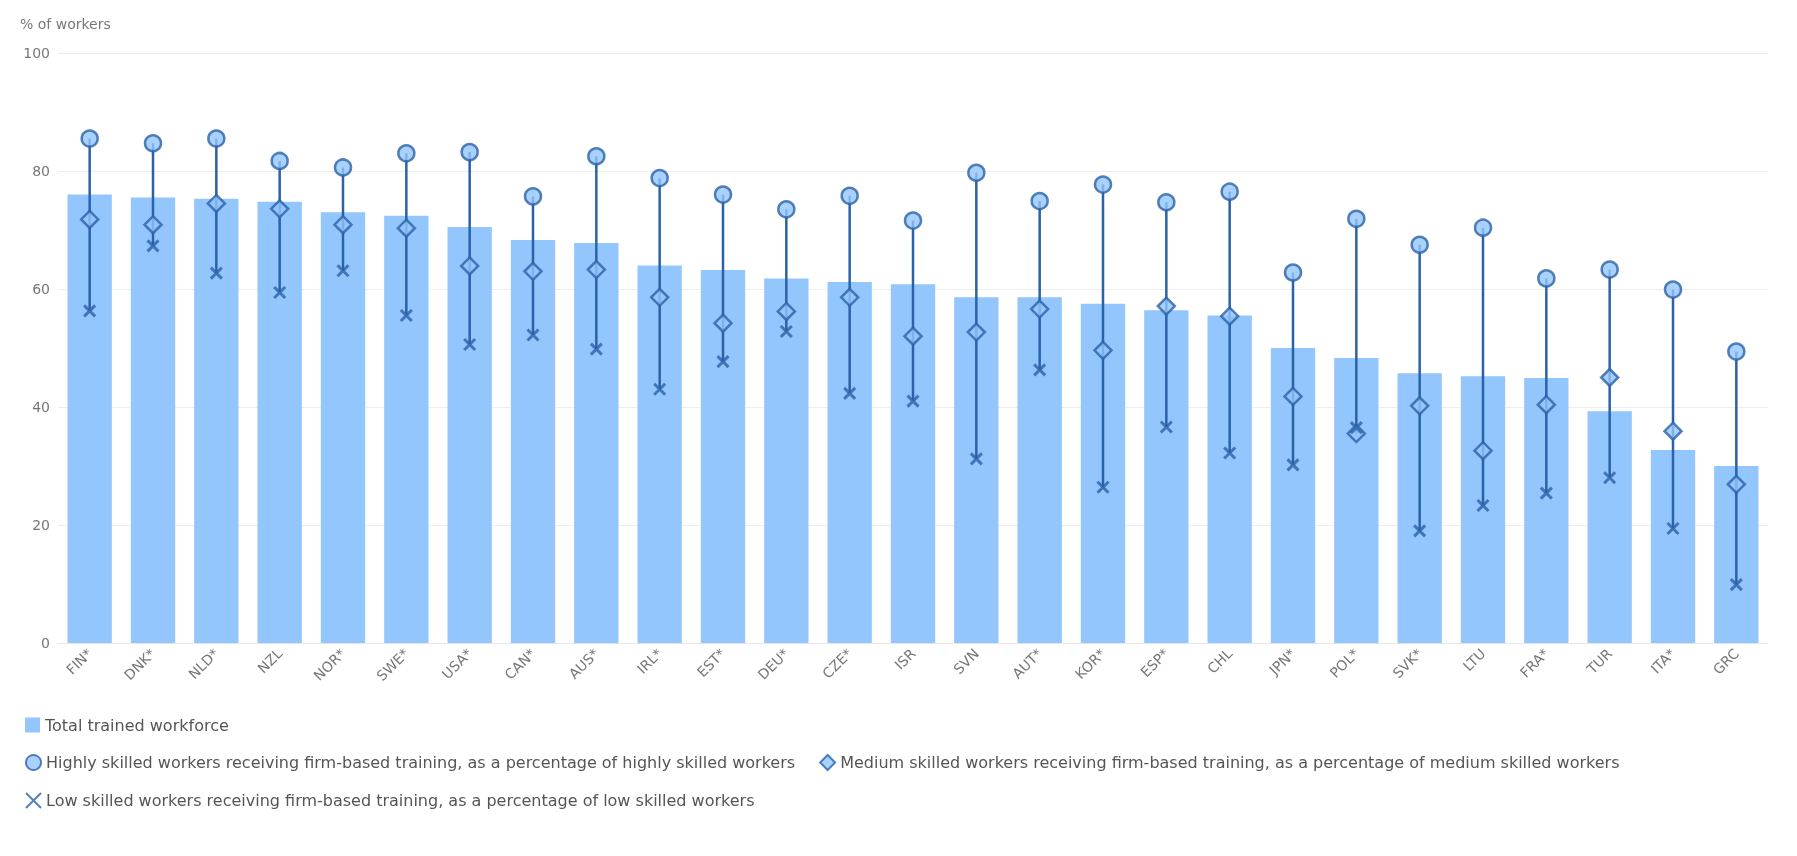  What do you see at coordinates (1599, 661) in the screenshot?
I see `x-tick-label: TUR` at bounding box center [1599, 661].